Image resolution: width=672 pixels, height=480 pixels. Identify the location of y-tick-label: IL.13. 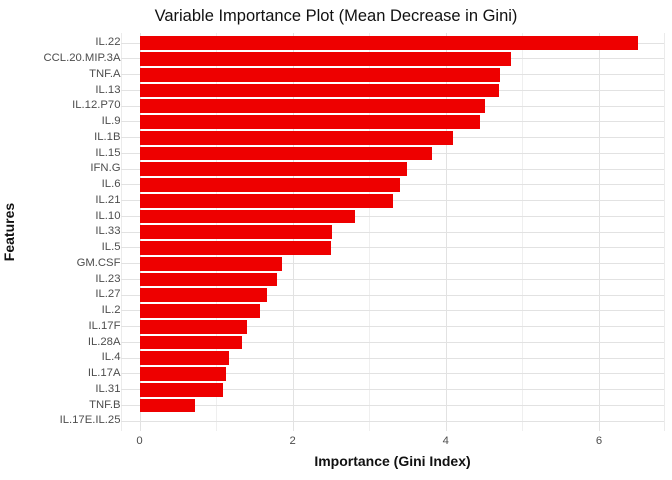
(108, 89).